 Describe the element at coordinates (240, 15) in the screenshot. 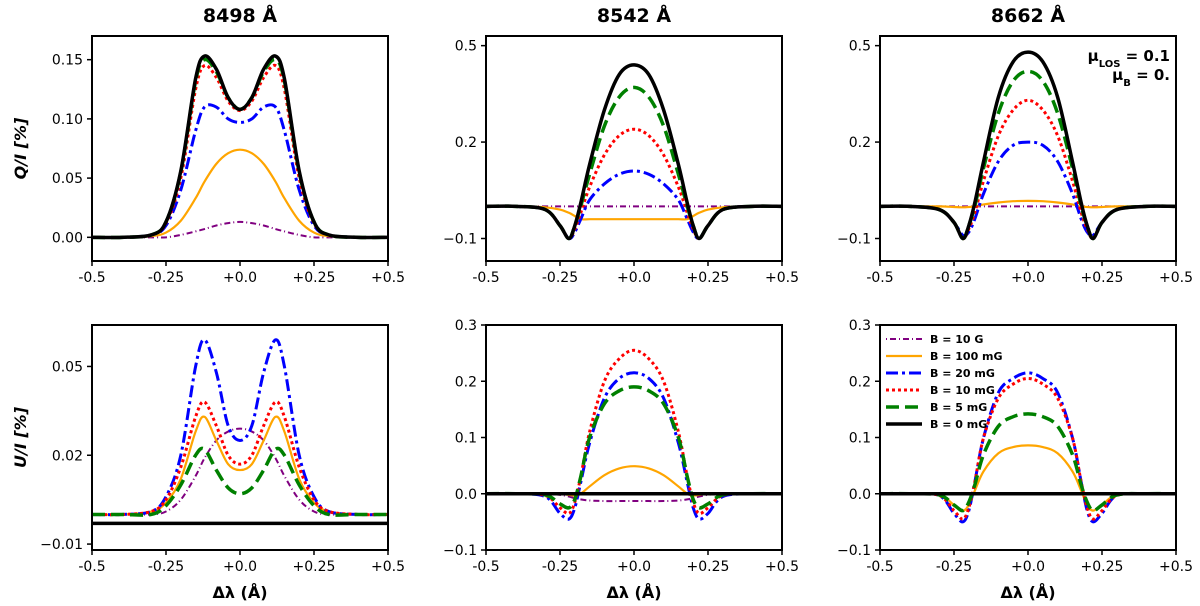

I see `column-title: 8498 Å` at that location.